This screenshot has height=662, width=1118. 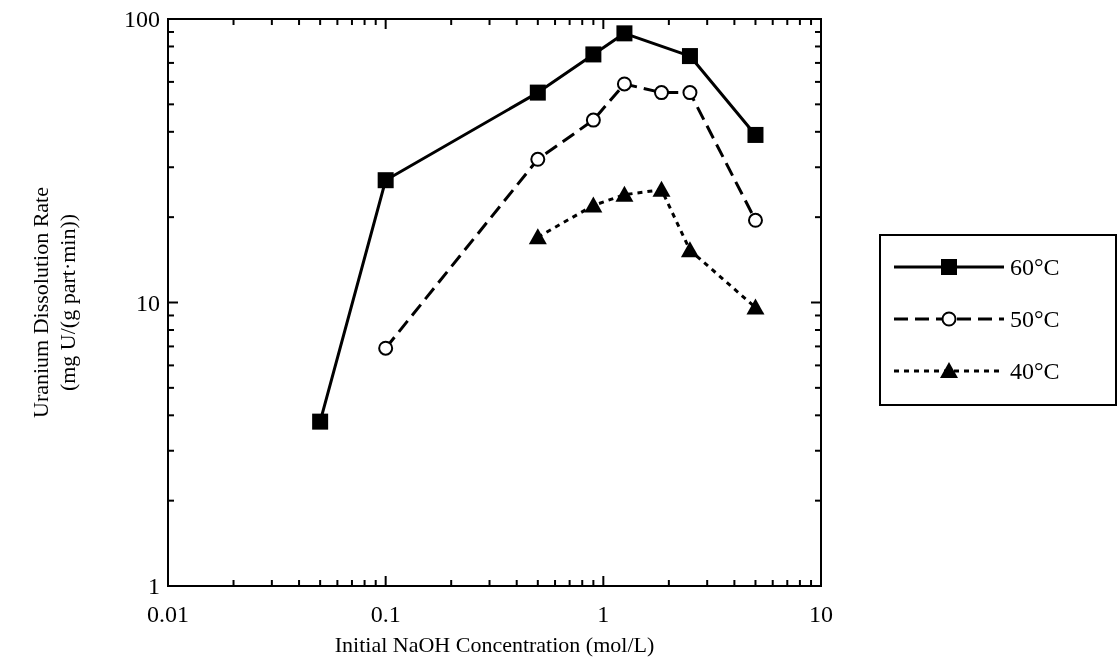 I want to click on legend-label: 60°C, so click(x=1035, y=267).